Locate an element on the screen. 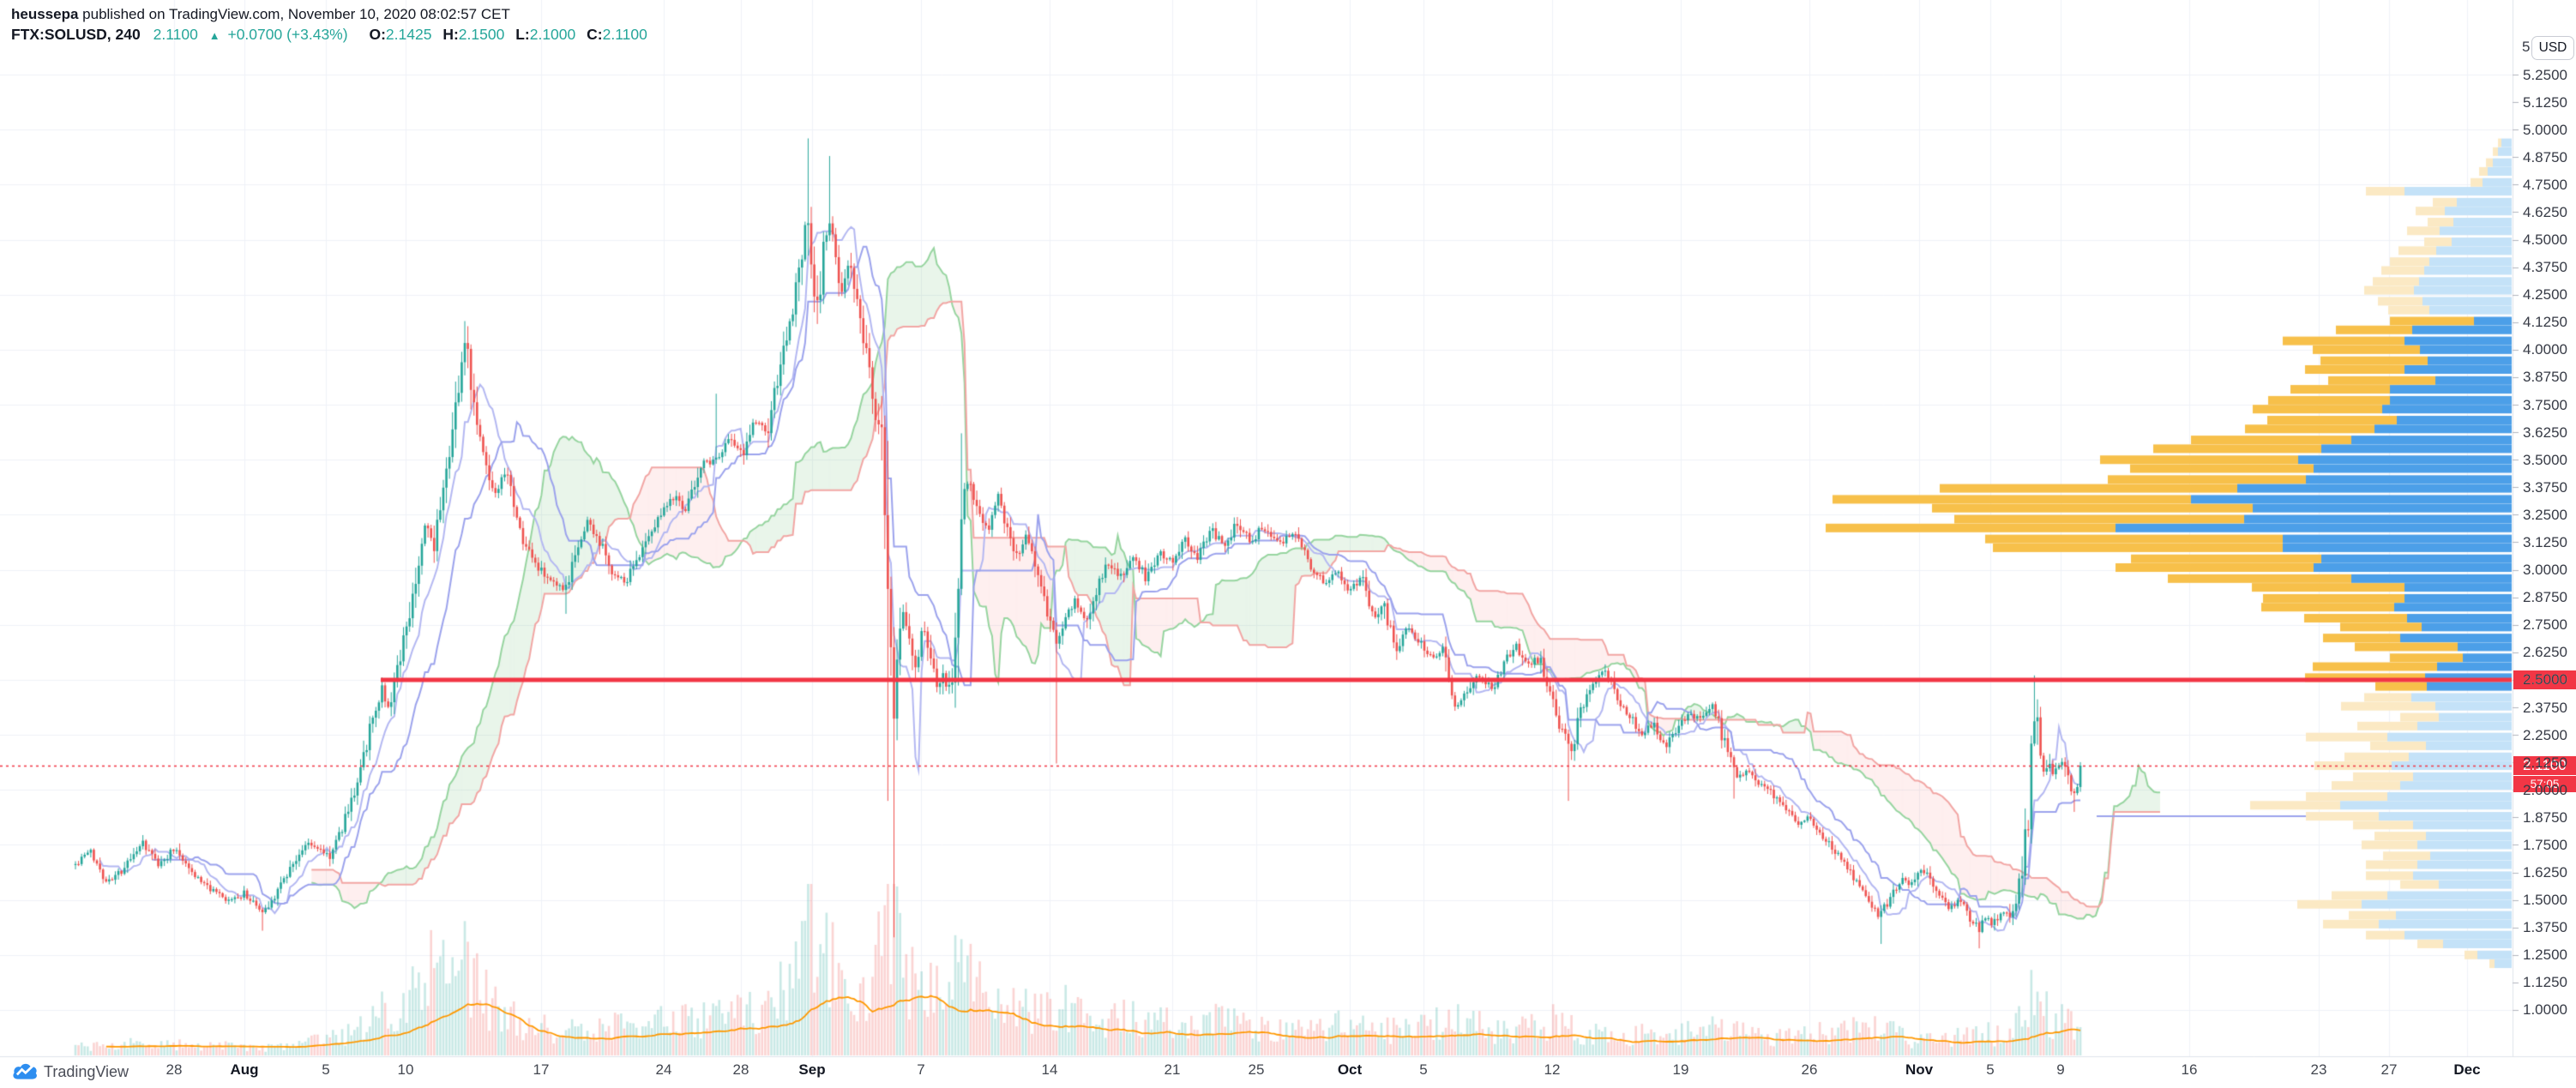 The width and height of the screenshot is (2576, 1088). price-axis-label: 4.5000 is located at coordinates (2545, 240).